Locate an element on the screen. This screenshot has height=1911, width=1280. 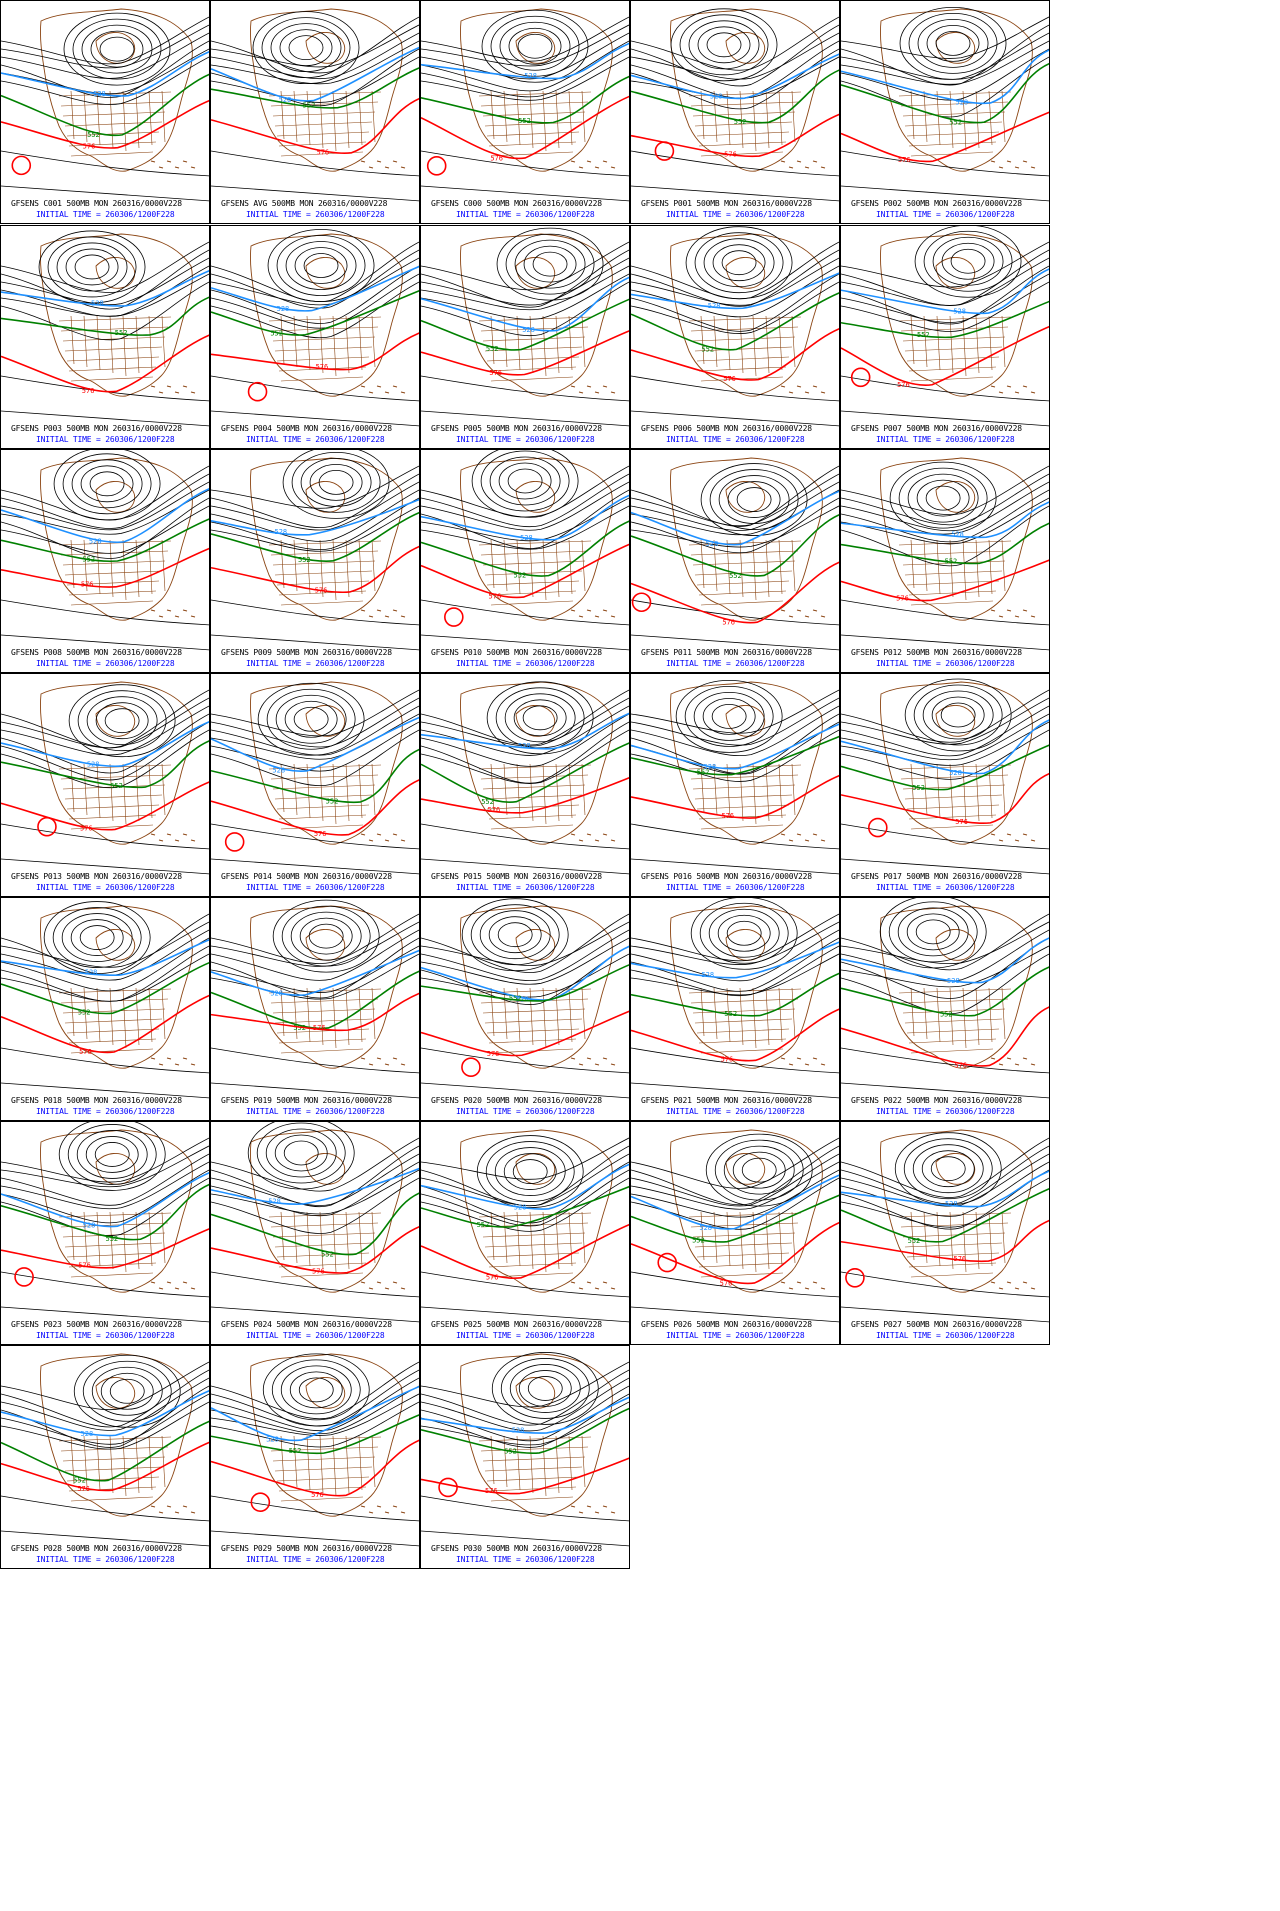
panel-caption: GFSENS P003 500MB MON 260316/0000V228 is located at coordinates (96, 428).